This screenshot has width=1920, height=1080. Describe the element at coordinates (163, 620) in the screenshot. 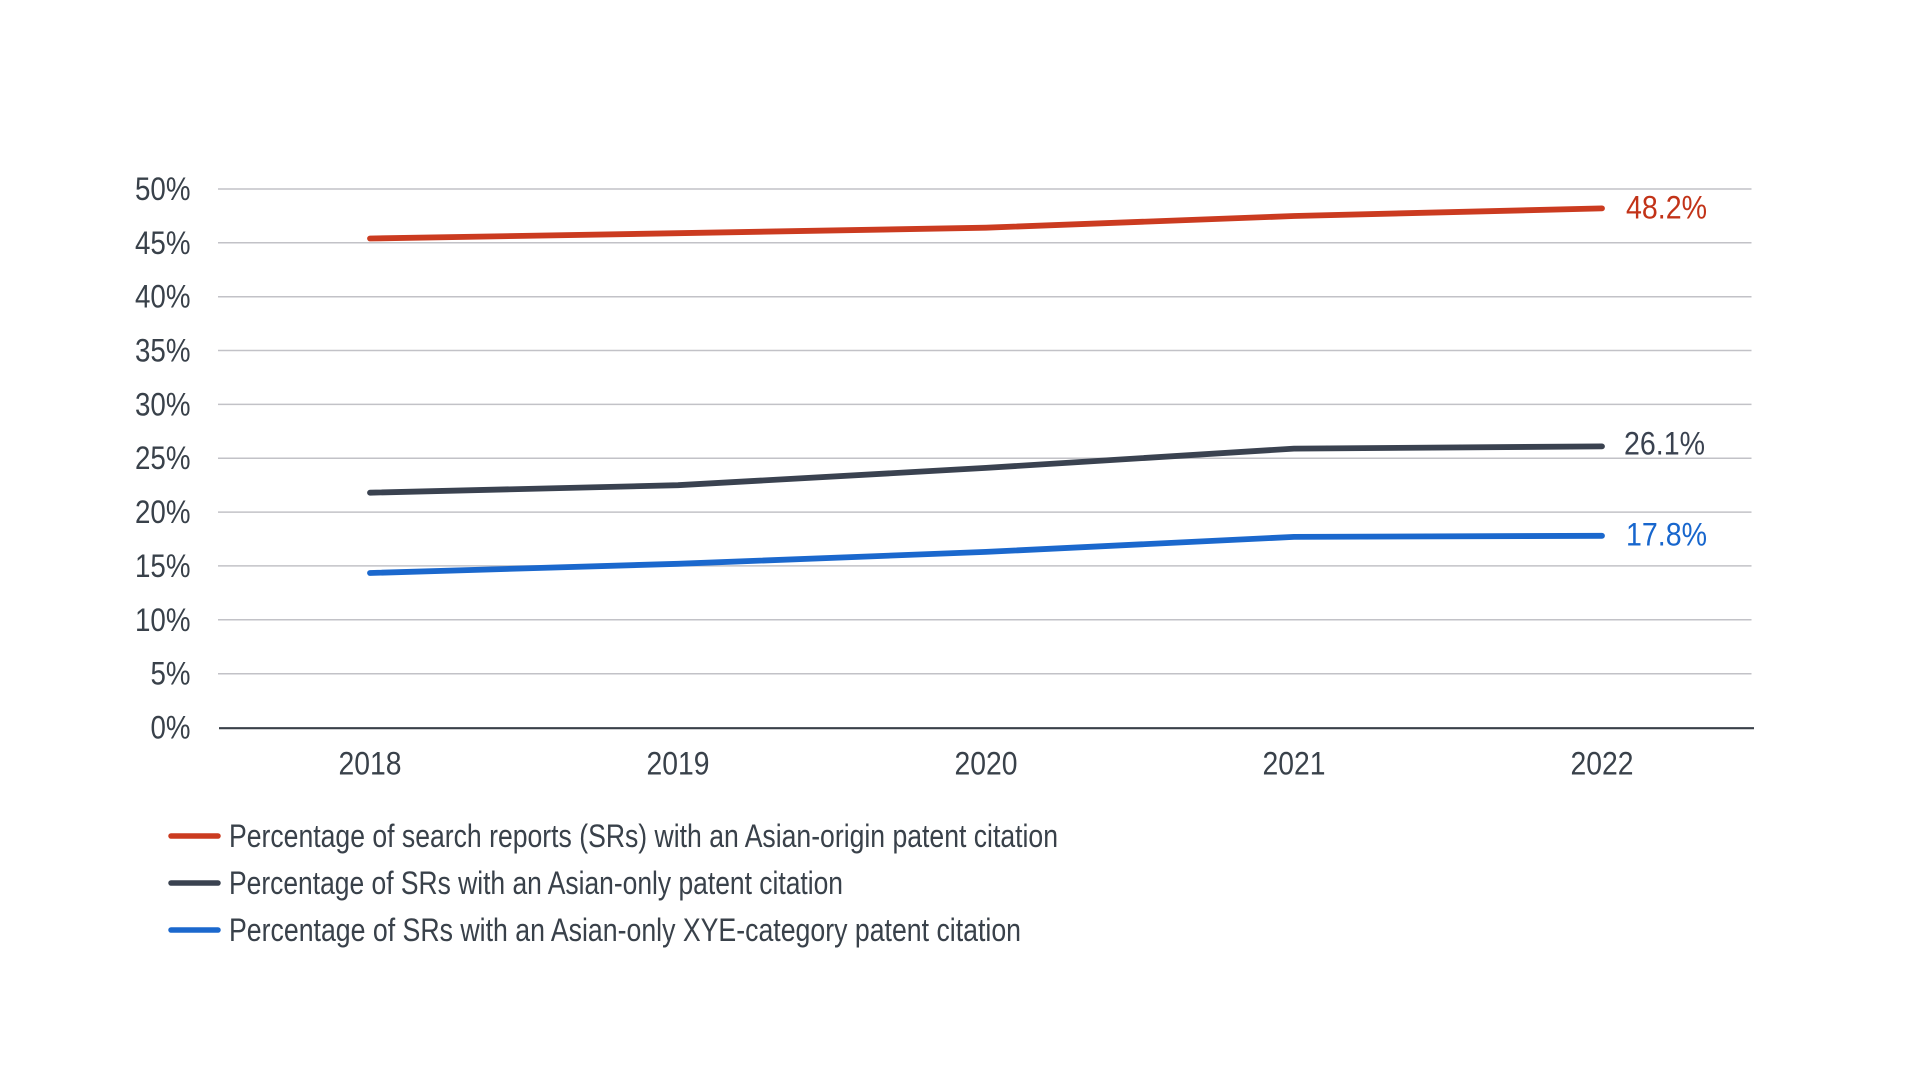

I see `svg-text: 10%` at that location.